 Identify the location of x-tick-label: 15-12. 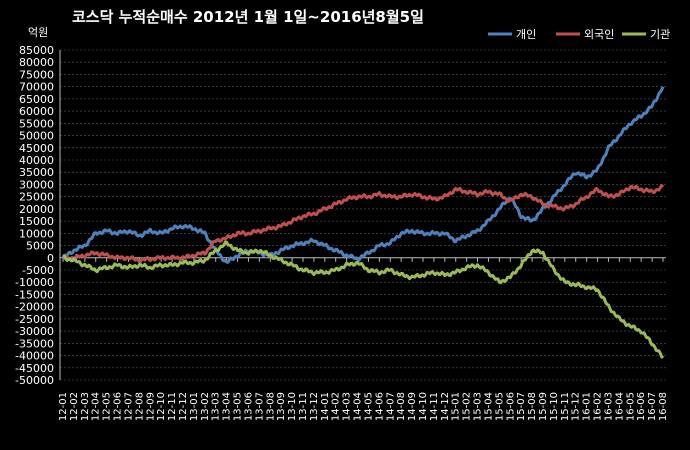
(576, 406).